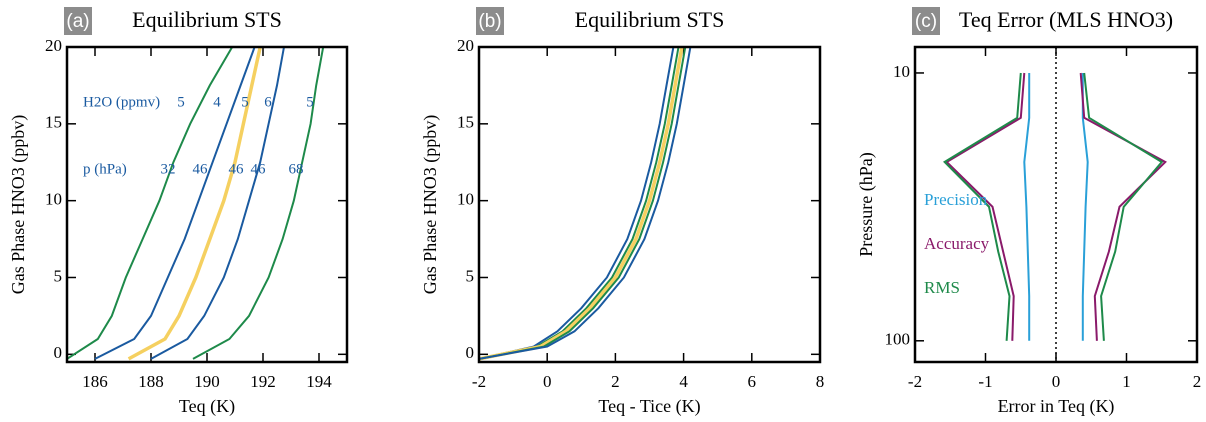 The height and width of the screenshot is (422, 1206). Describe the element at coordinates (820, 381) in the screenshot. I see `x-tick-label: 8` at that location.